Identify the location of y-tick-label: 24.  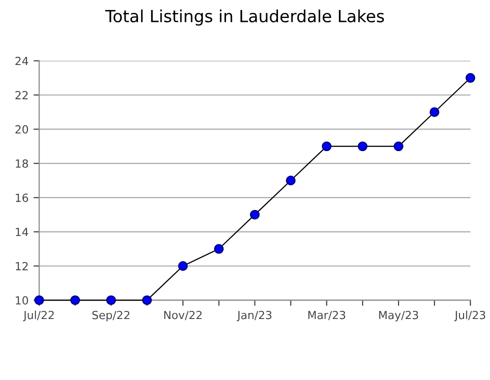
(21, 61).